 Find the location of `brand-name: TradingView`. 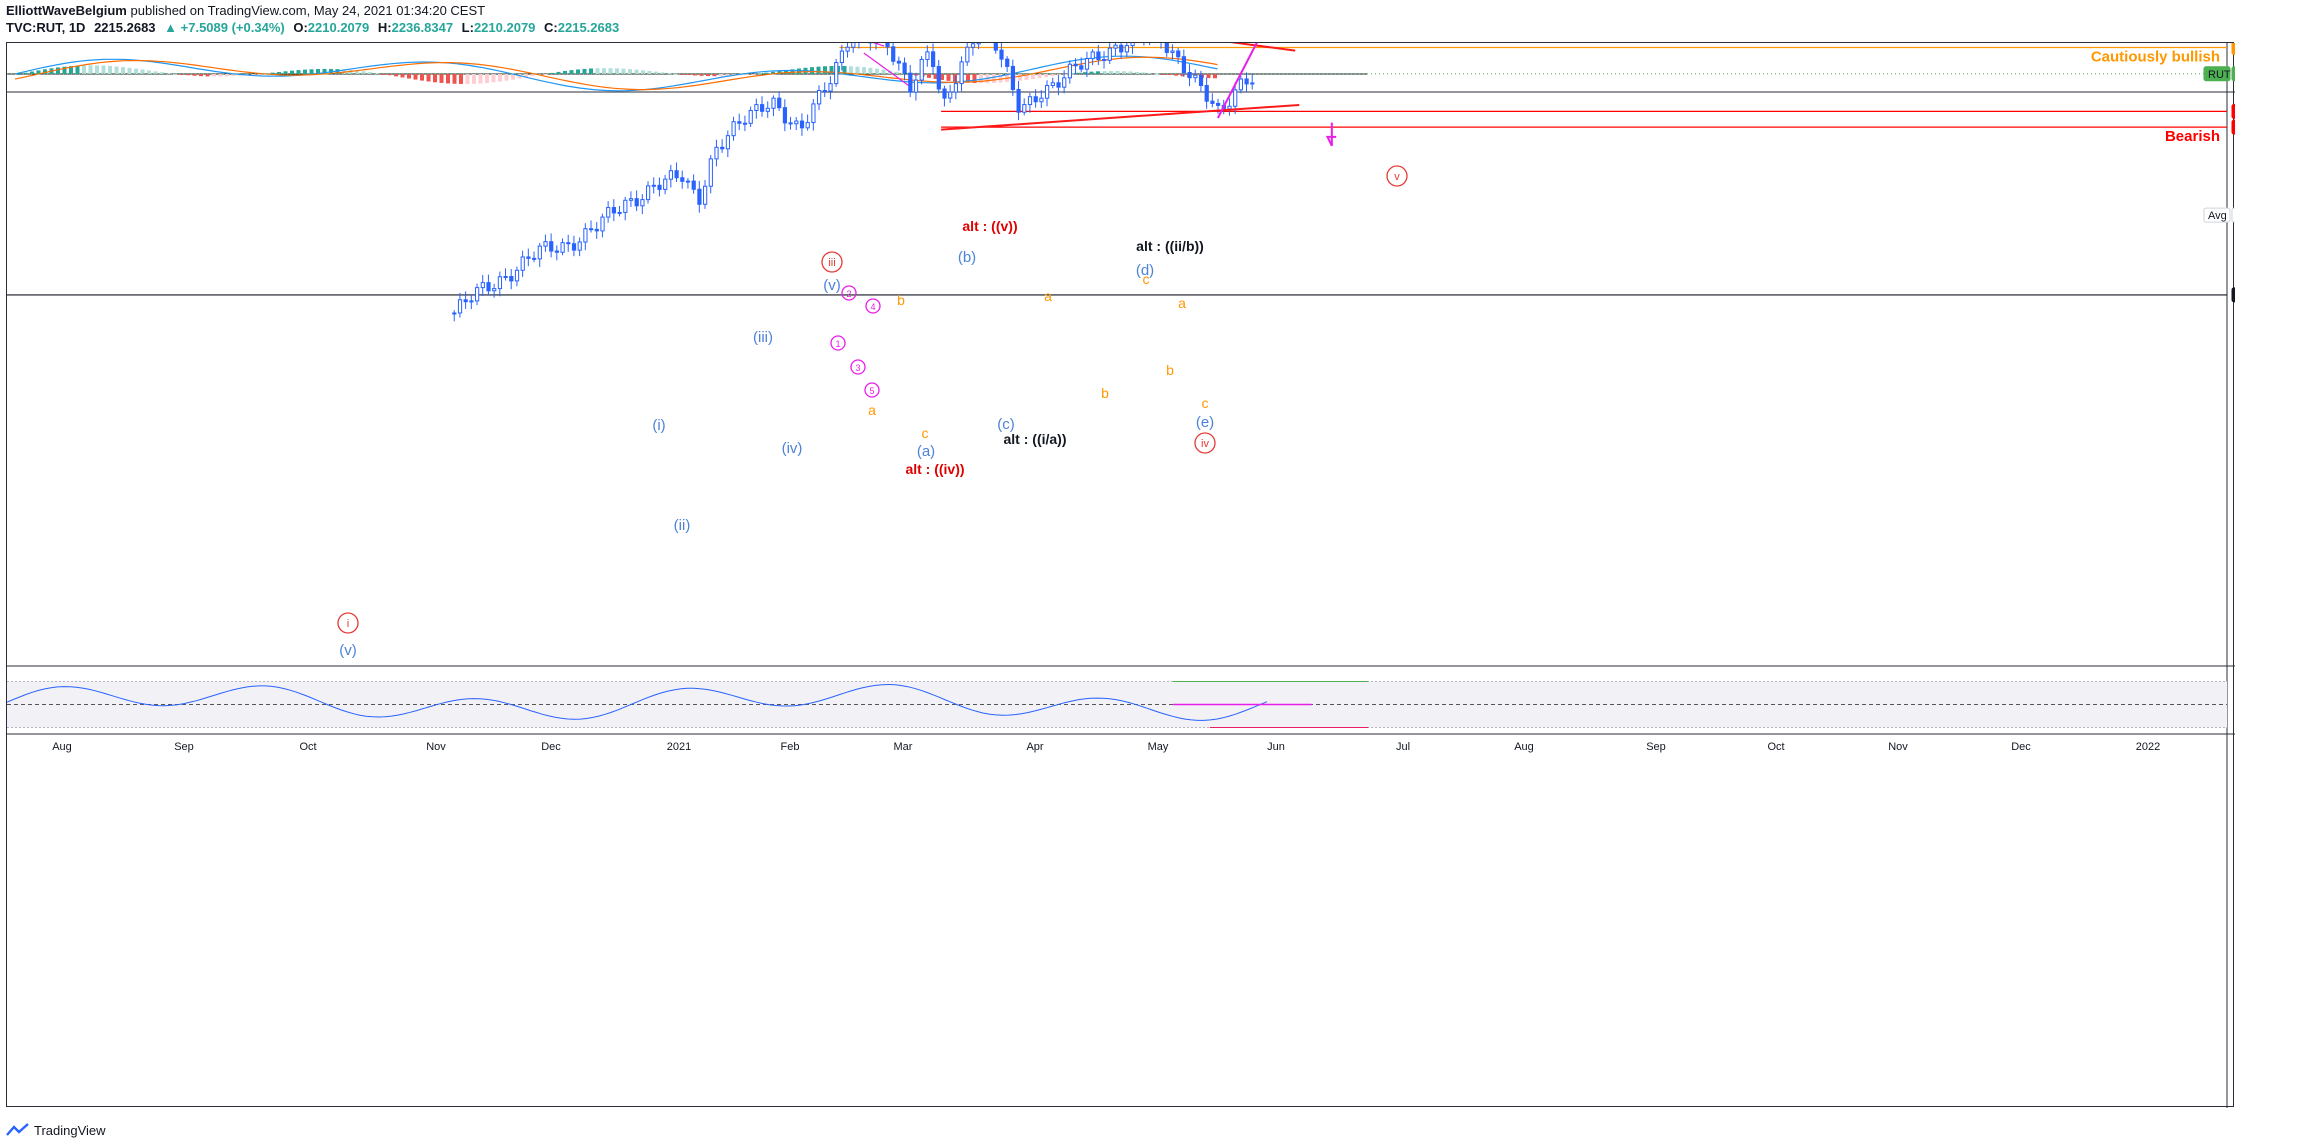

brand-name: TradingView is located at coordinates (70, 1130).